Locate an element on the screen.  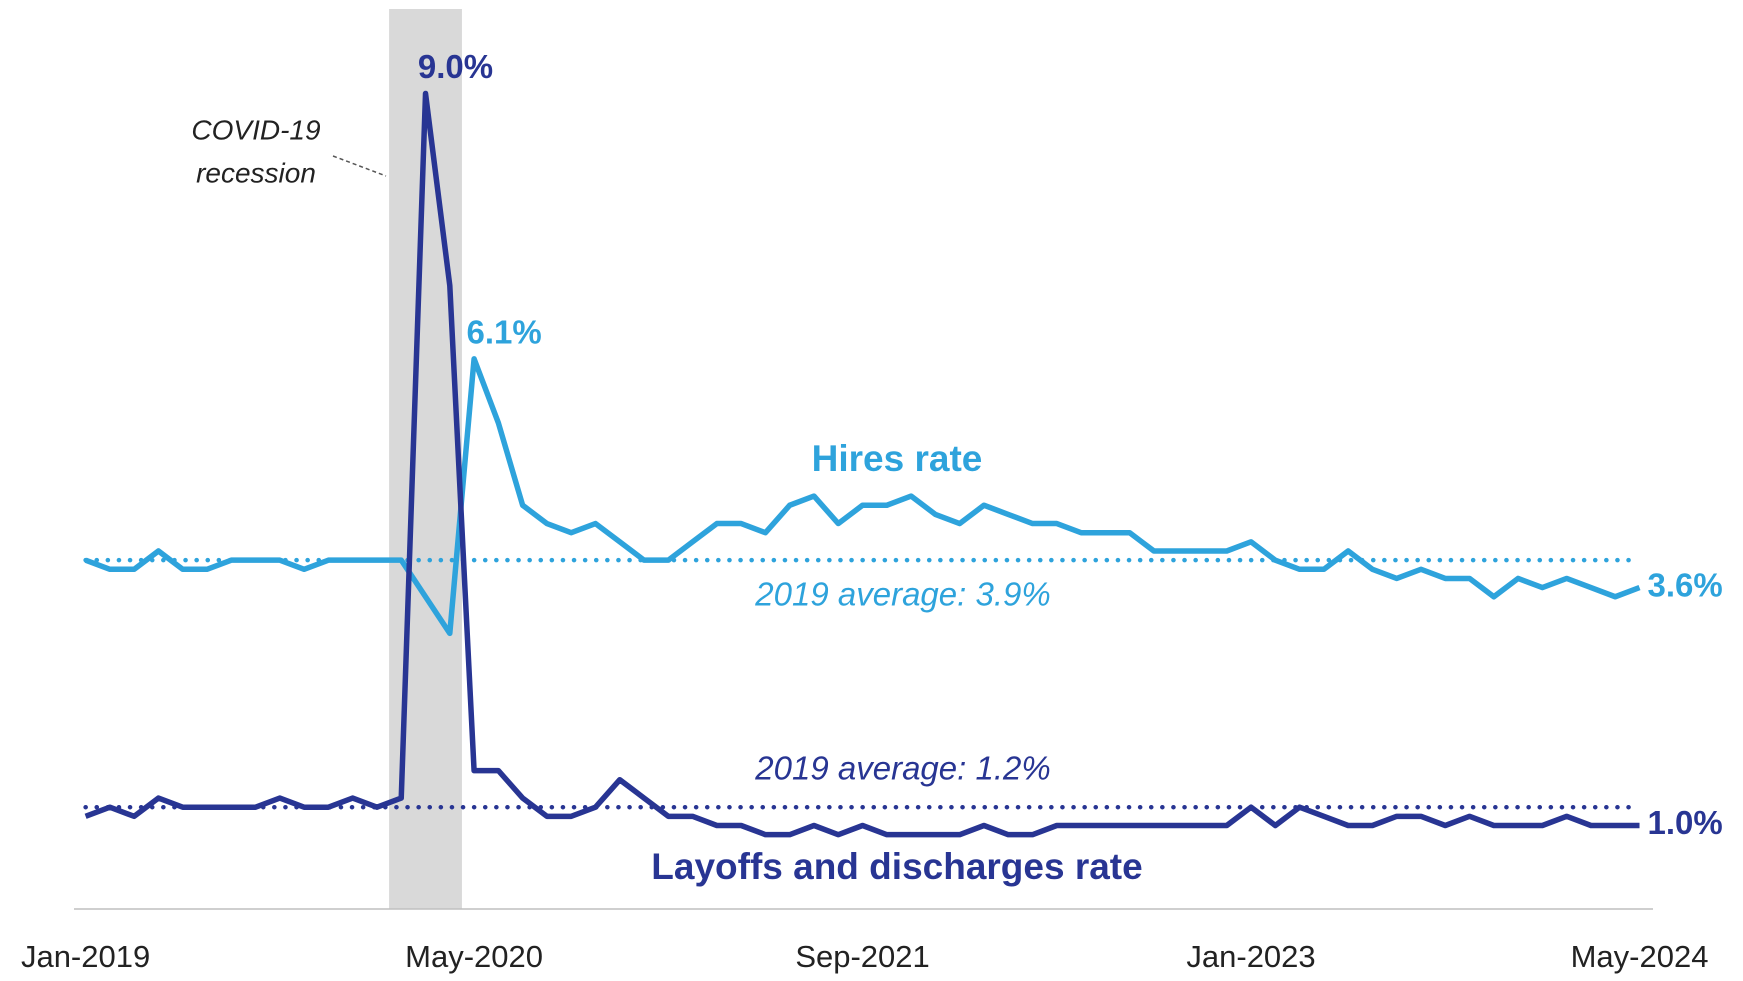
data-label: 6.1% is located at coordinates (503, 332).